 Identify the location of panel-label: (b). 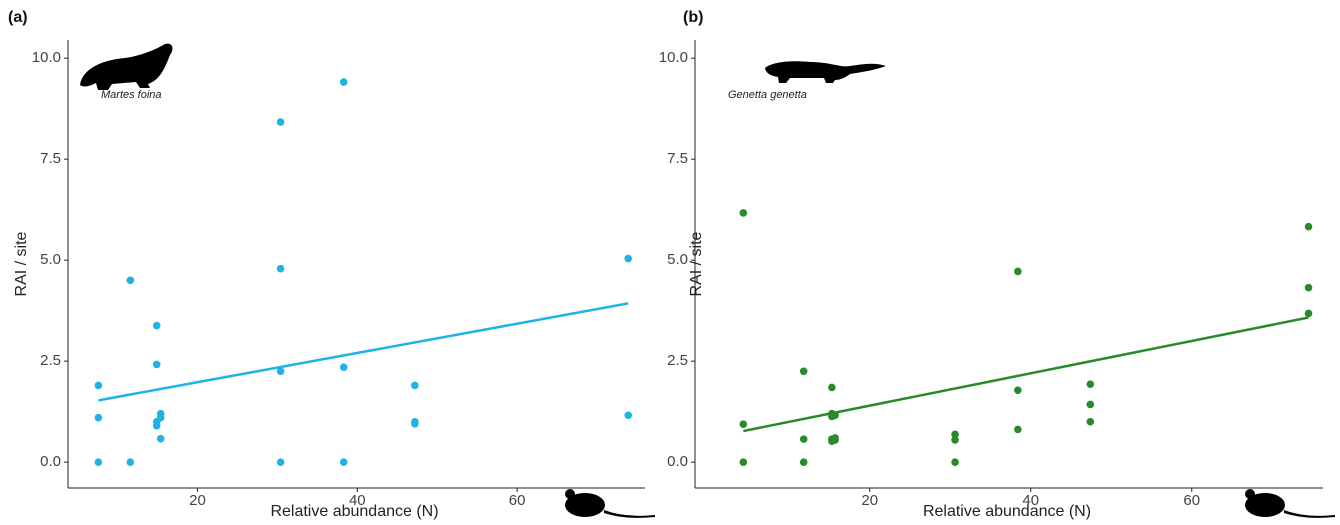
(693, 17).